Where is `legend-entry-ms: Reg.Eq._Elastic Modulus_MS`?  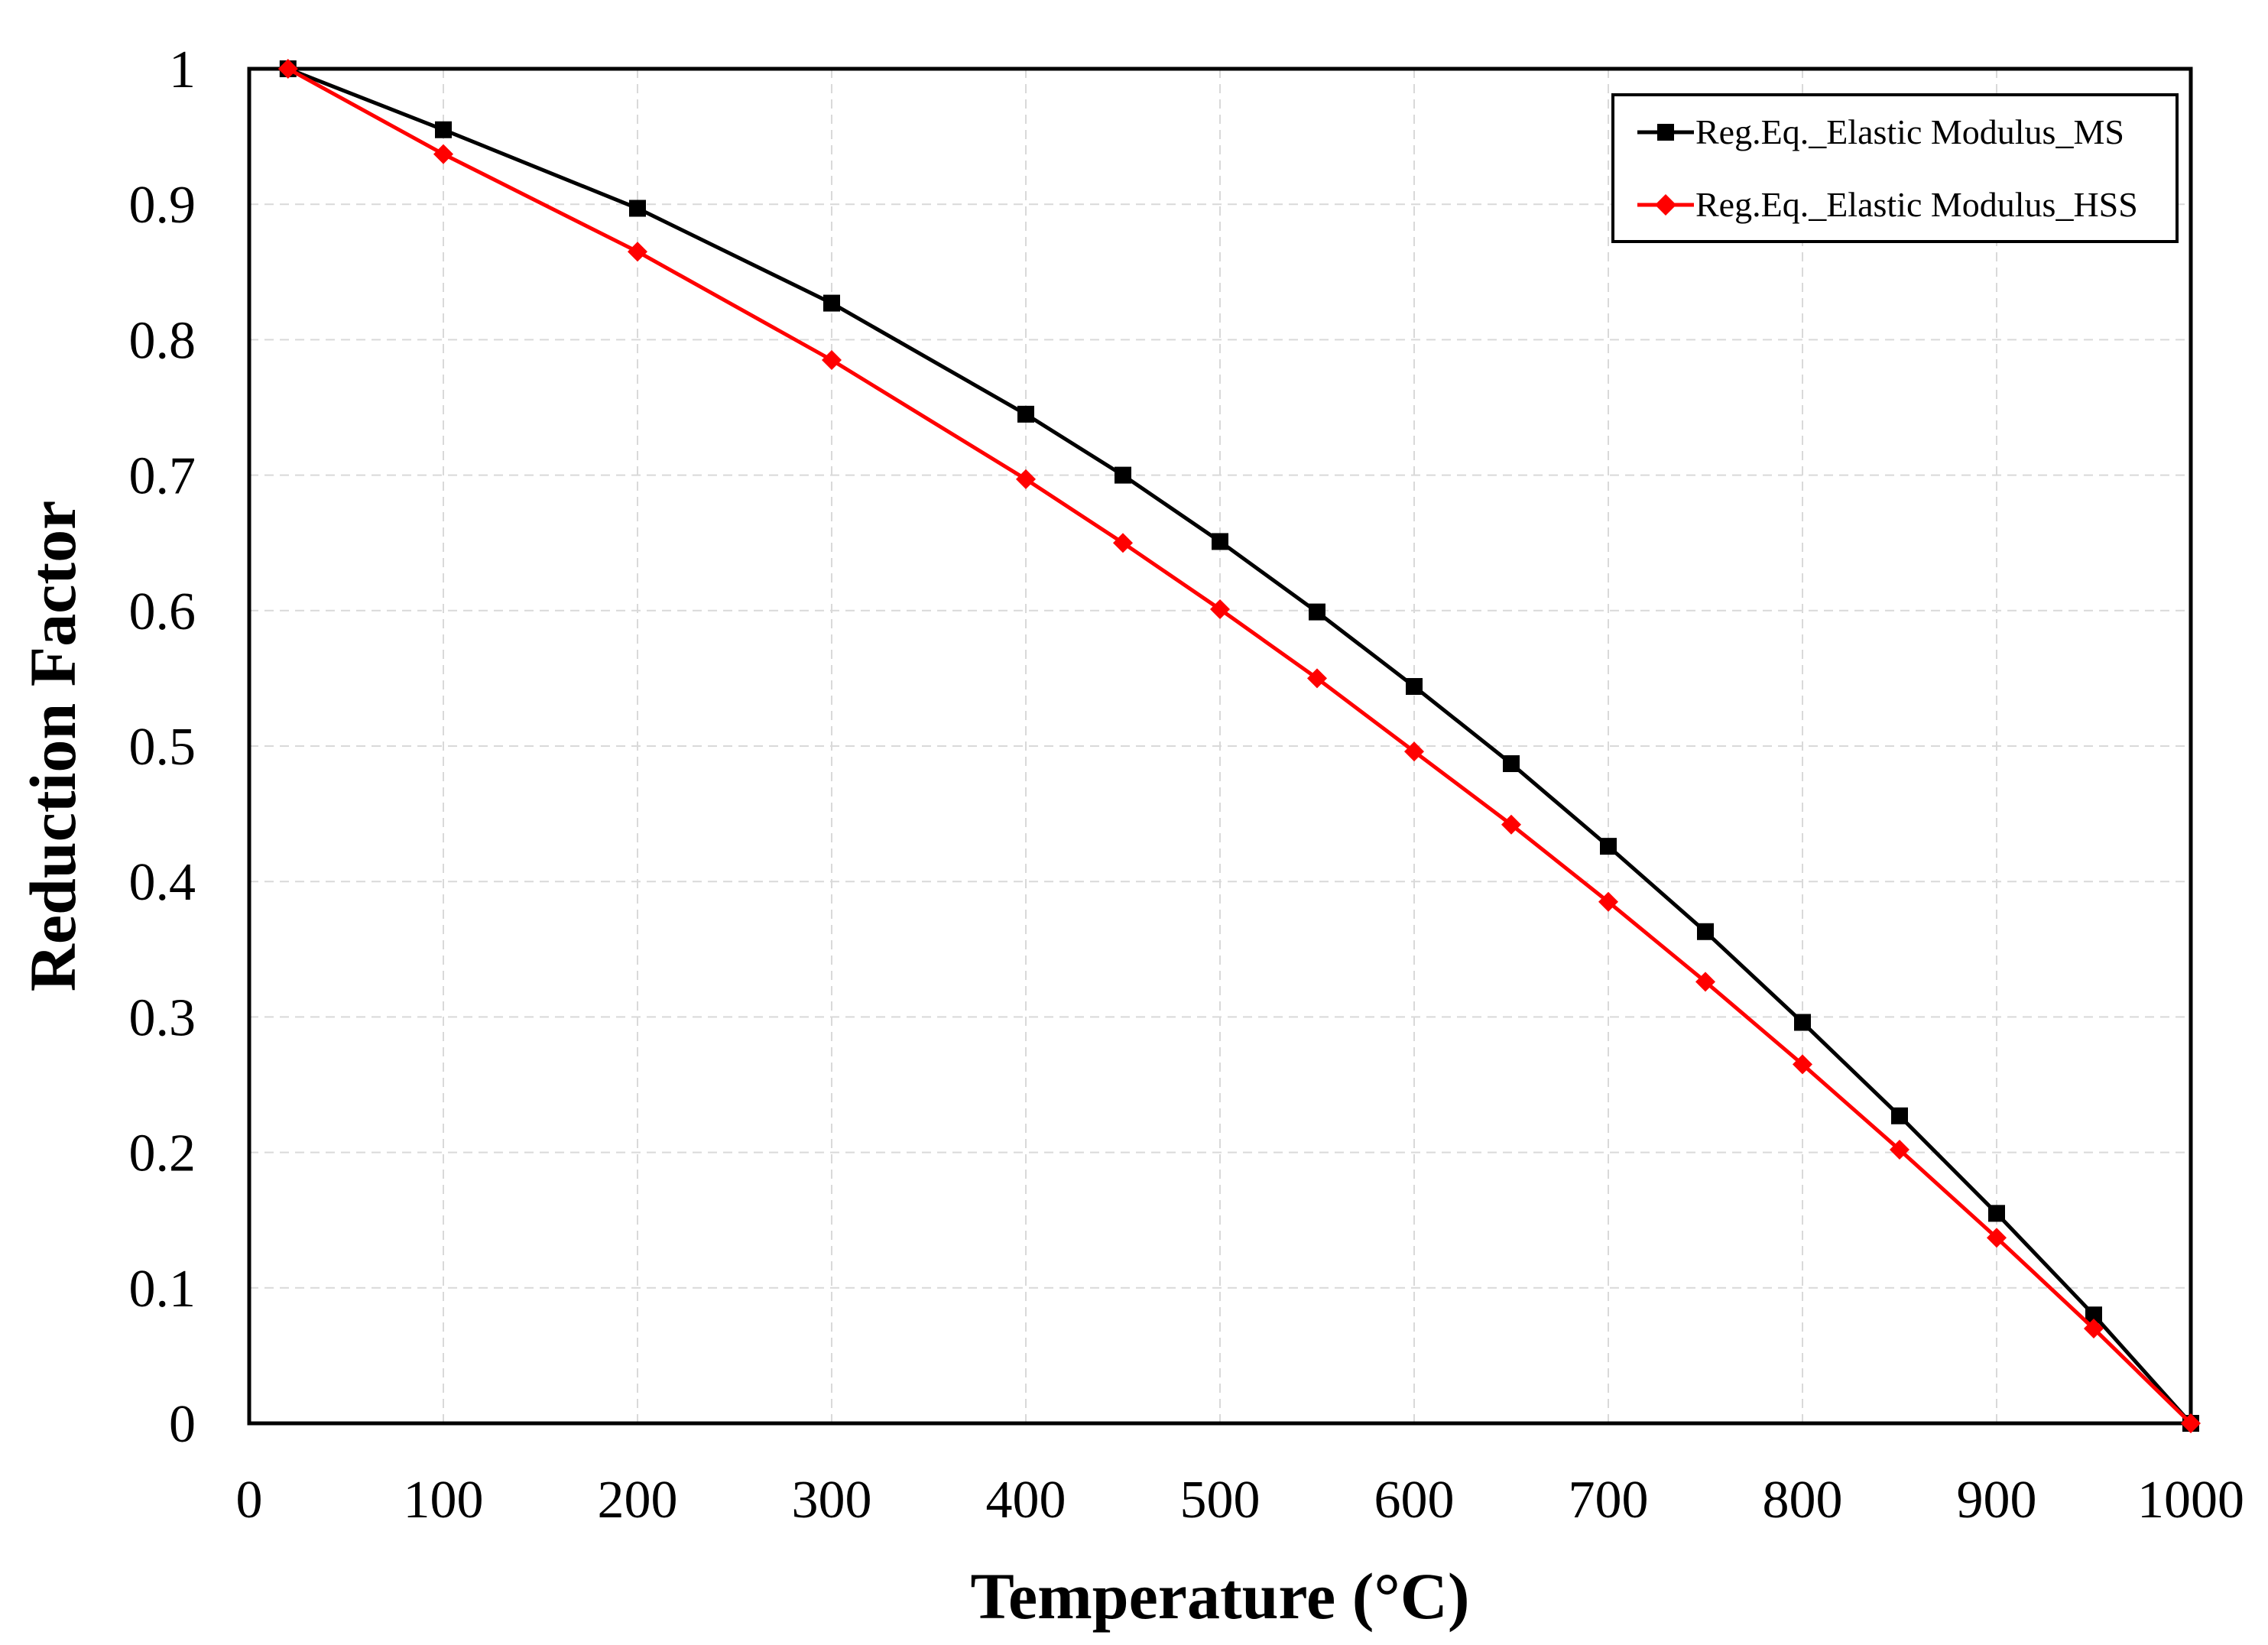
legend-entry-ms: Reg.Eq._Elastic Modulus_MS is located at coordinates (1880, 131).